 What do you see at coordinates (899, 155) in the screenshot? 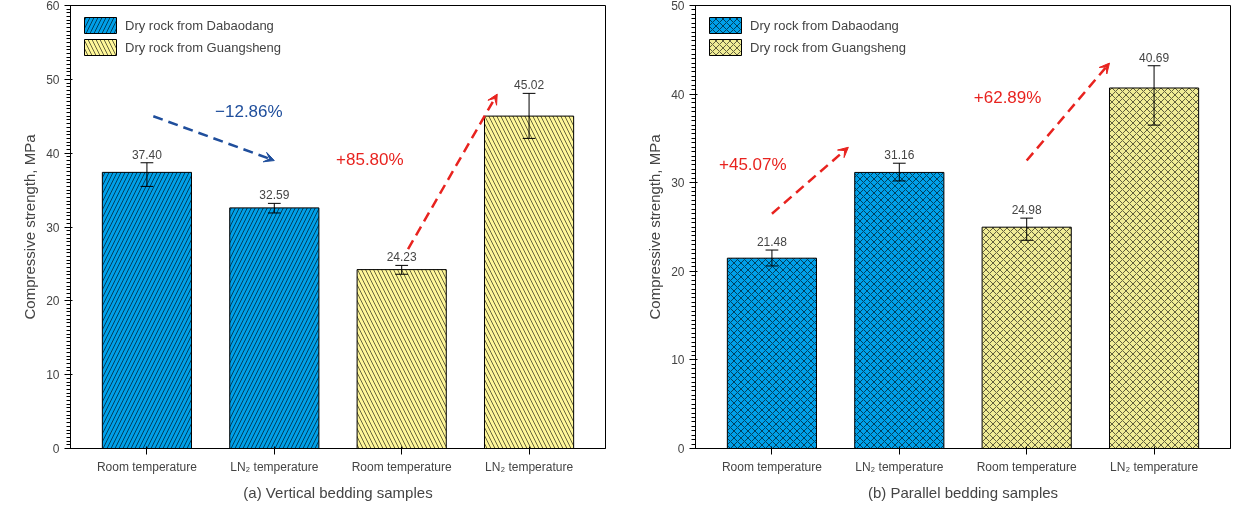
I see `data-label: 31.16` at bounding box center [899, 155].